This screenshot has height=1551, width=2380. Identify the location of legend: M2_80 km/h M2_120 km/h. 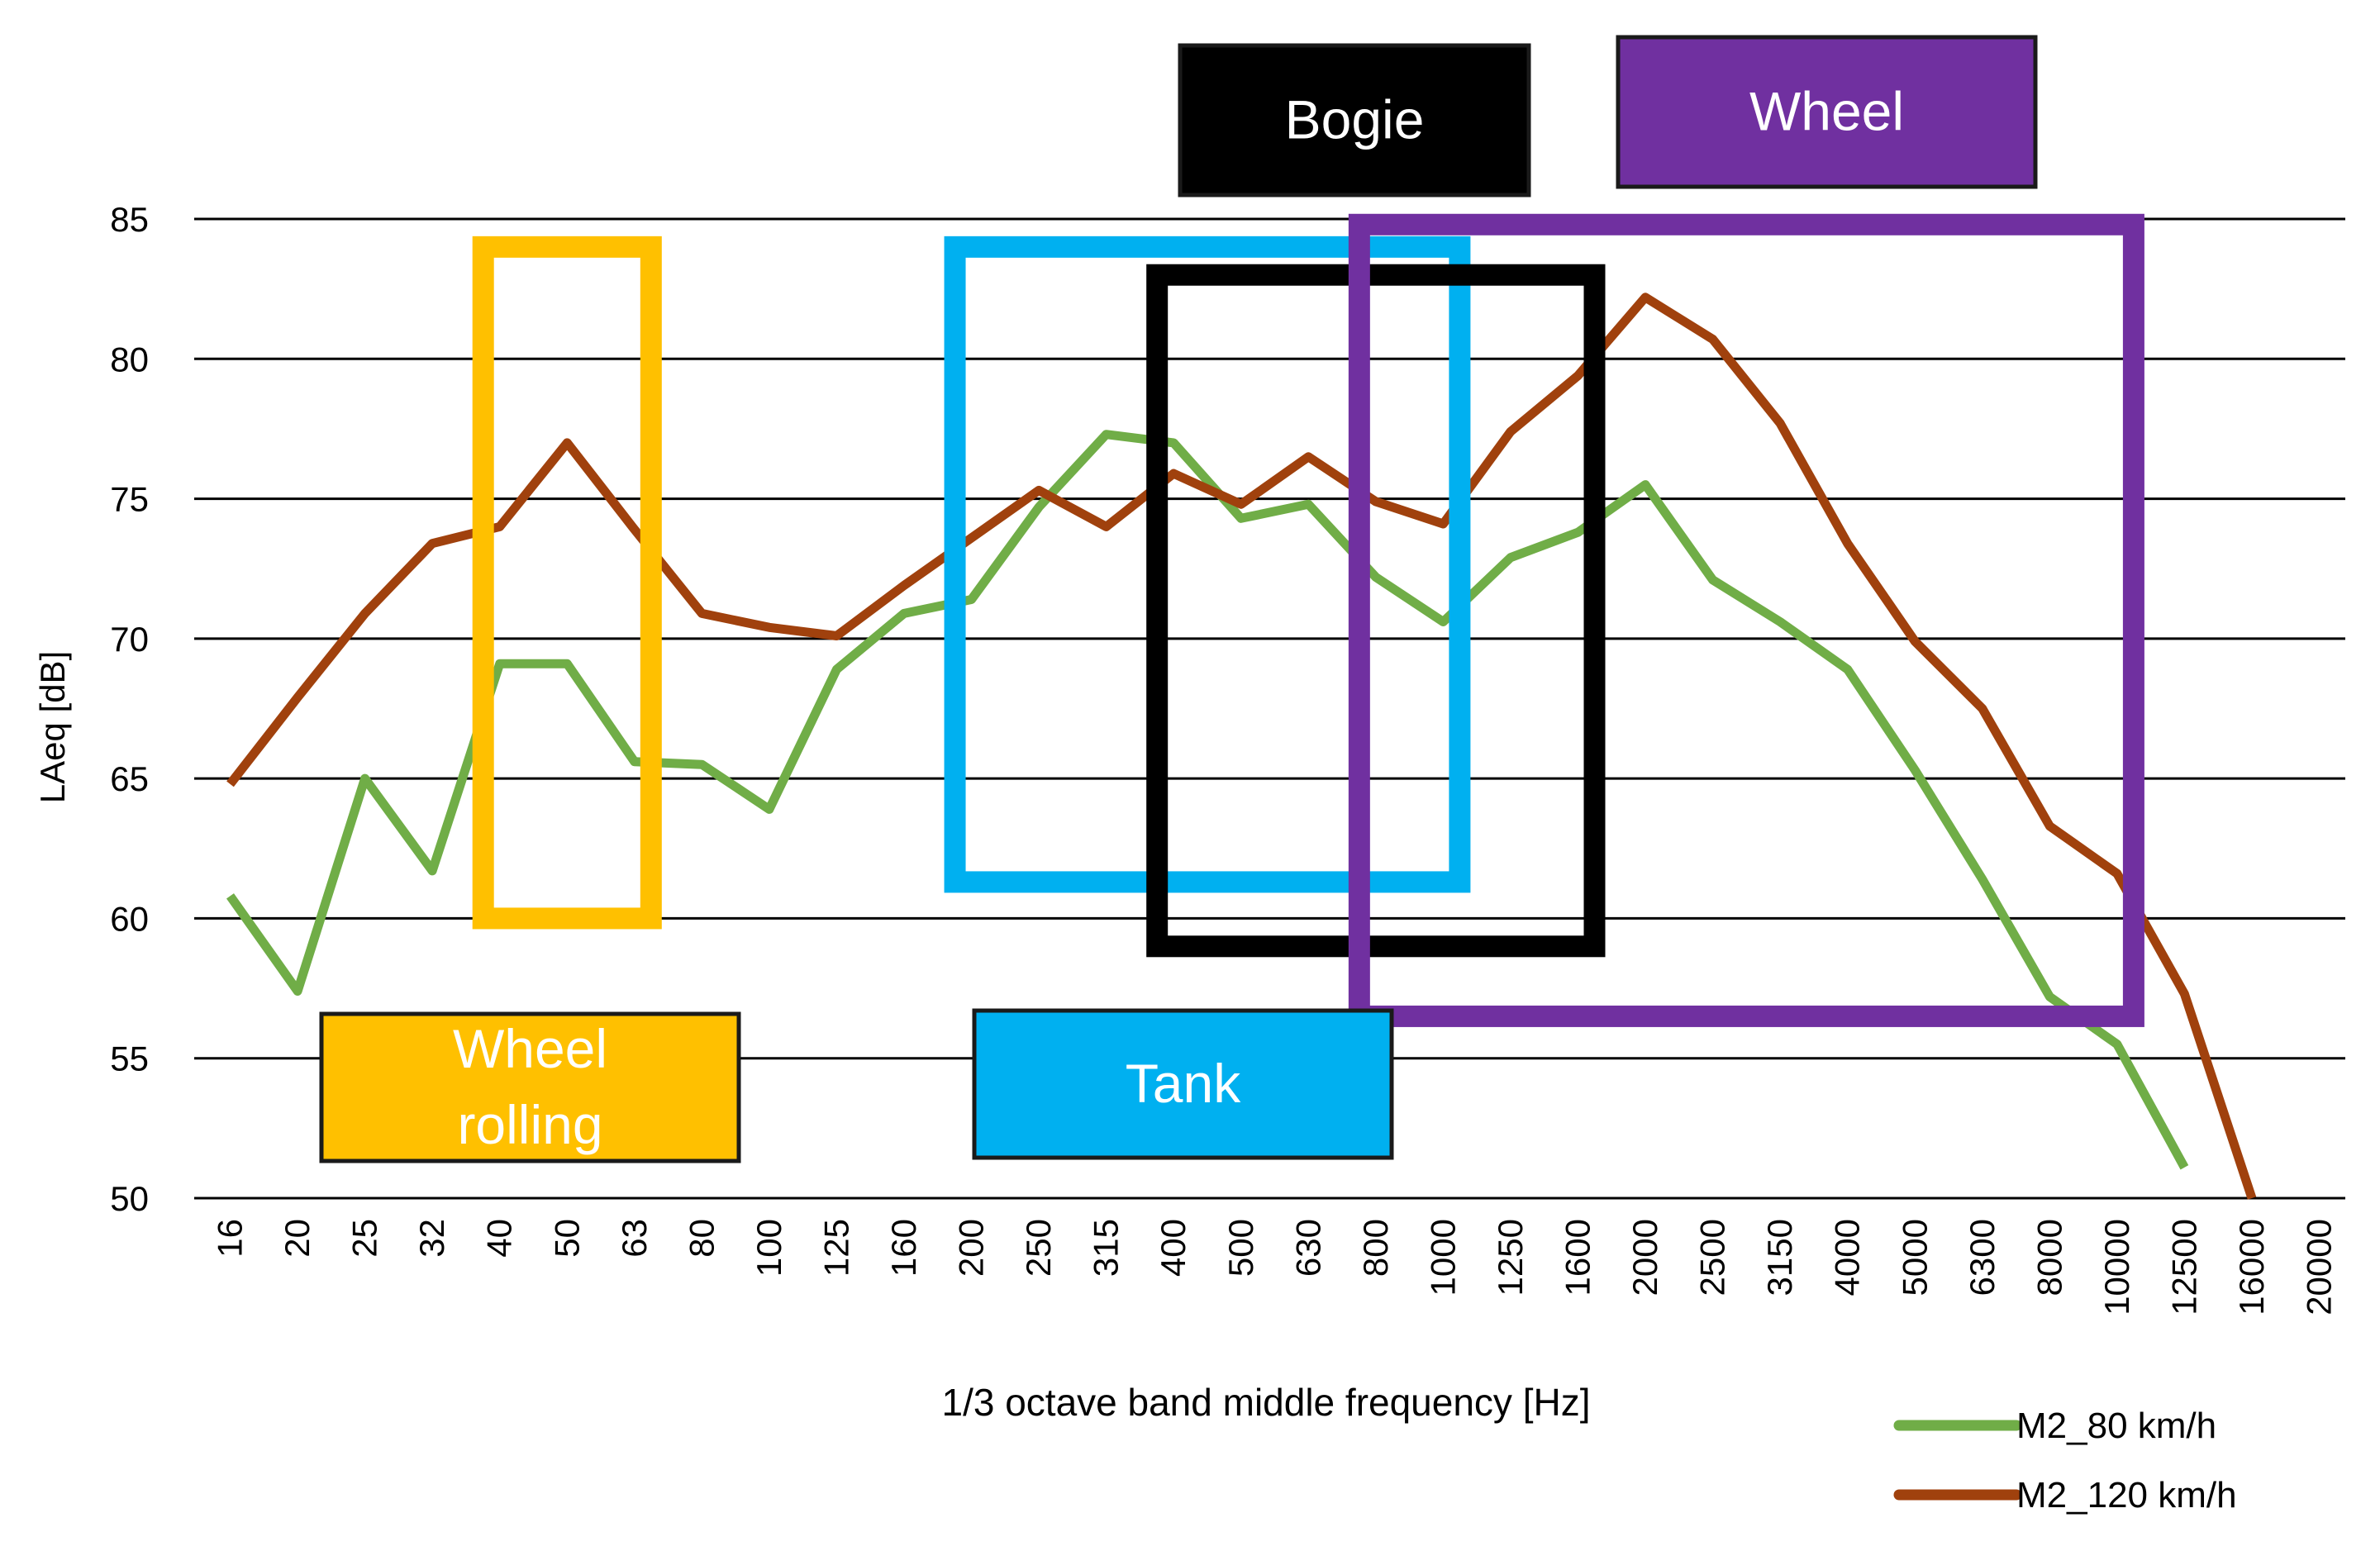
(2065, 1461).